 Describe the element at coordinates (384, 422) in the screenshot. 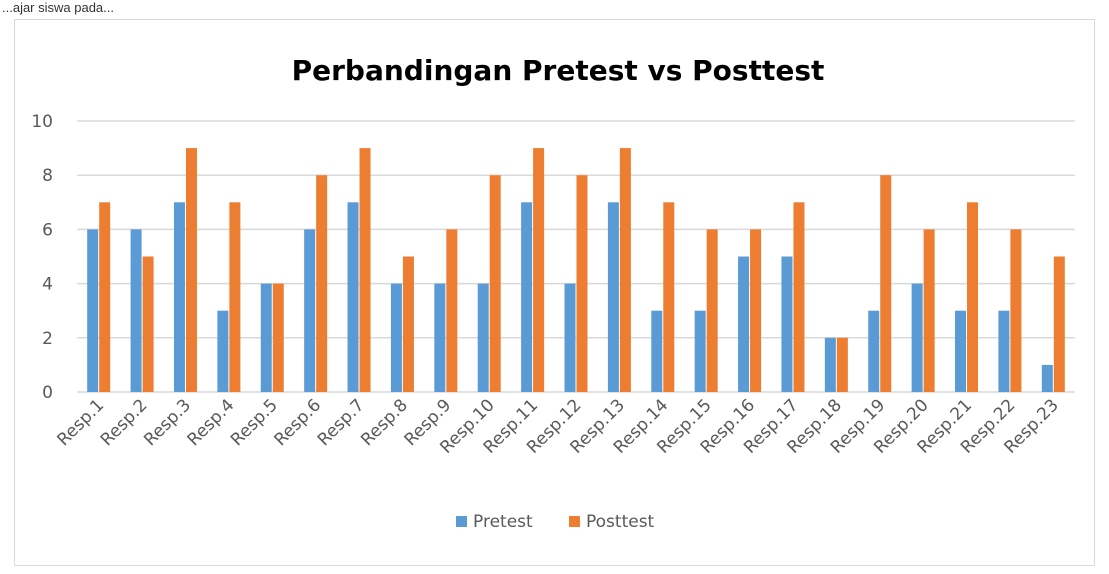

I see `x-tick-label: Resp.8` at that location.